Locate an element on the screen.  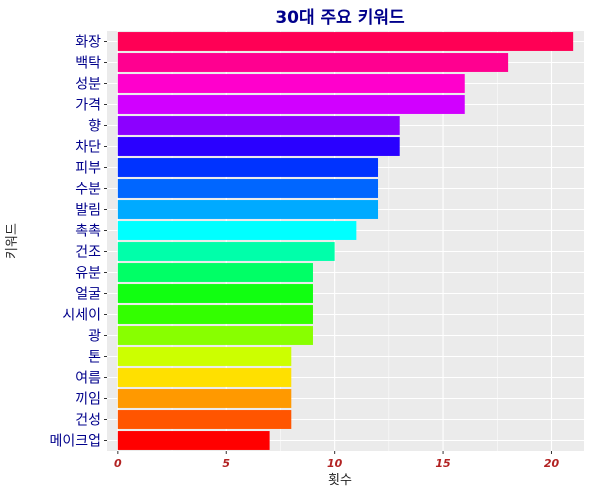
category-label: 메이크업 is located at coordinates (75, 442).